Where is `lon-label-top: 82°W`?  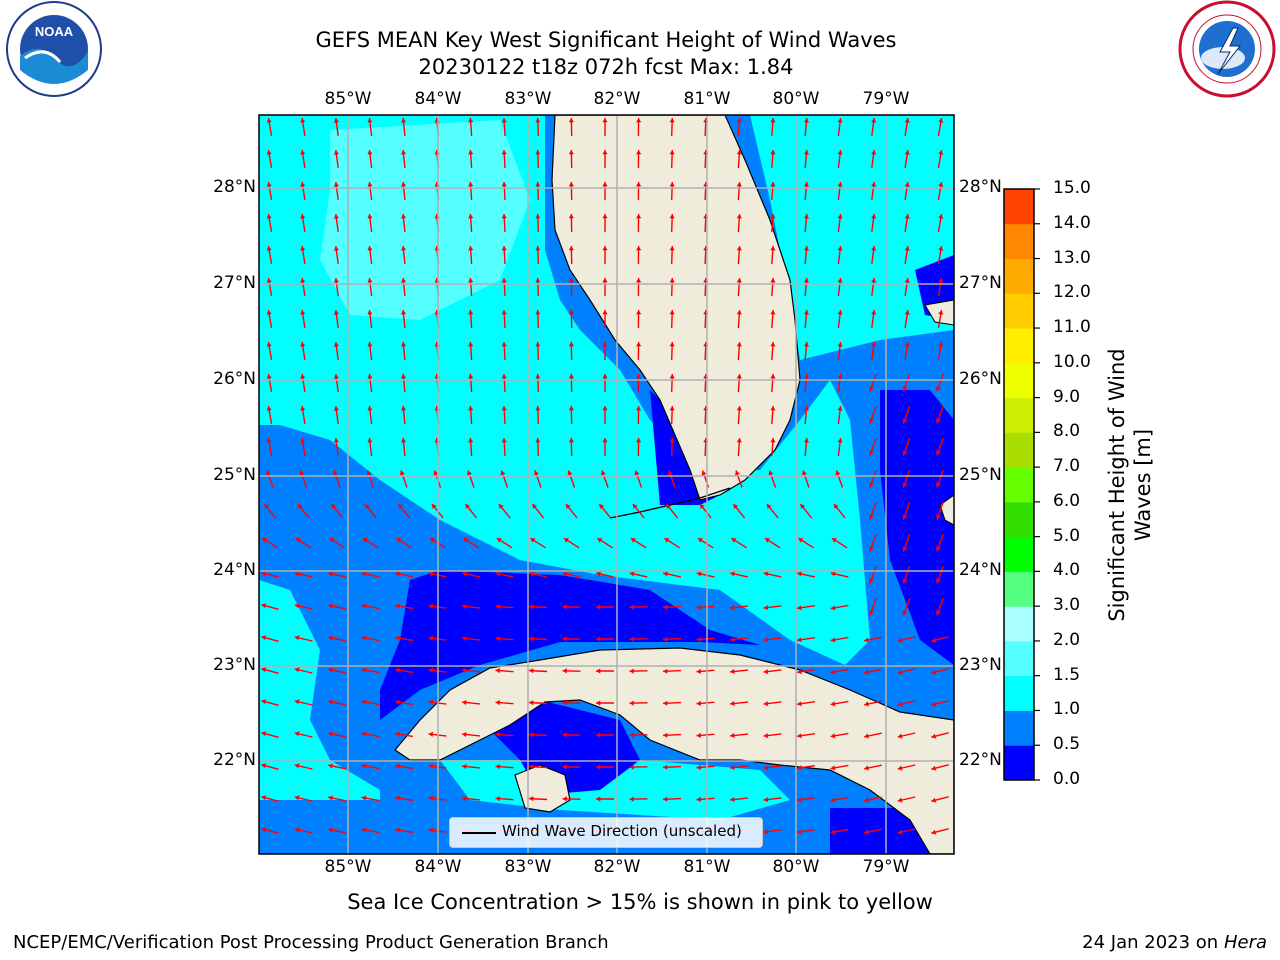
lon-label-top: 82°W is located at coordinates (617, 99).